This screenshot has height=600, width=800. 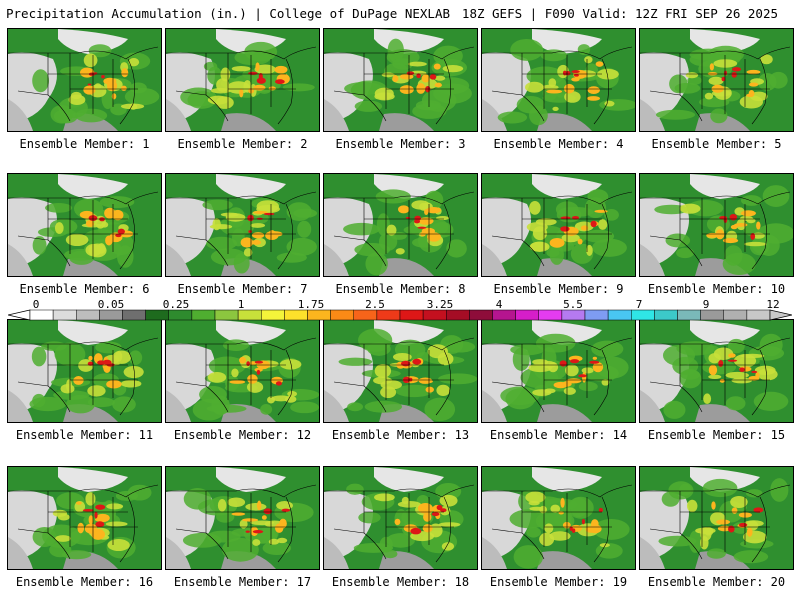 I want to click on ensemble-panel: Ensemble Member: 2, so click(x=242, y=89).